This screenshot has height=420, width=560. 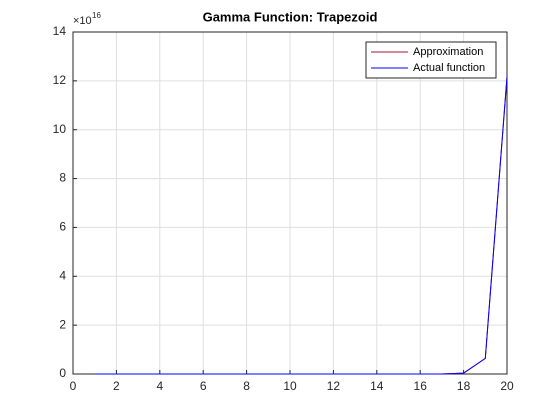 I want to click on x-tick-label: 12, so click(x=334, y=386).